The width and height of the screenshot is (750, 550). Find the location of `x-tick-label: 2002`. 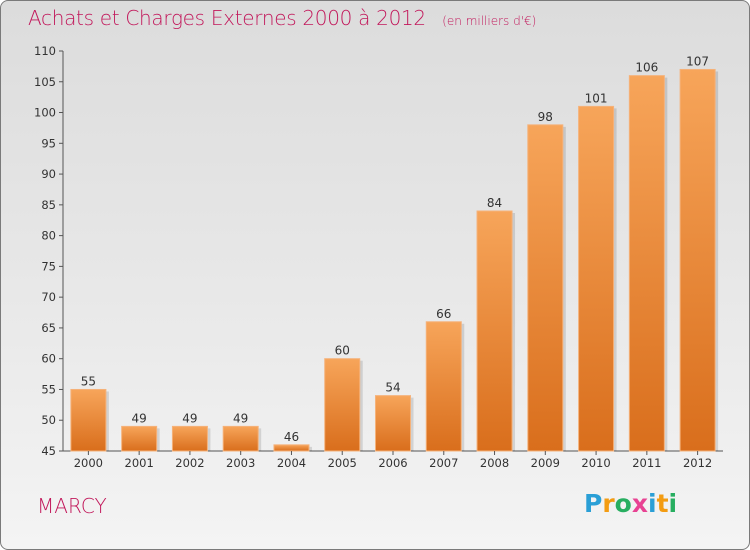

x-tick-label: 2002 is located at coordinates (189, 463).